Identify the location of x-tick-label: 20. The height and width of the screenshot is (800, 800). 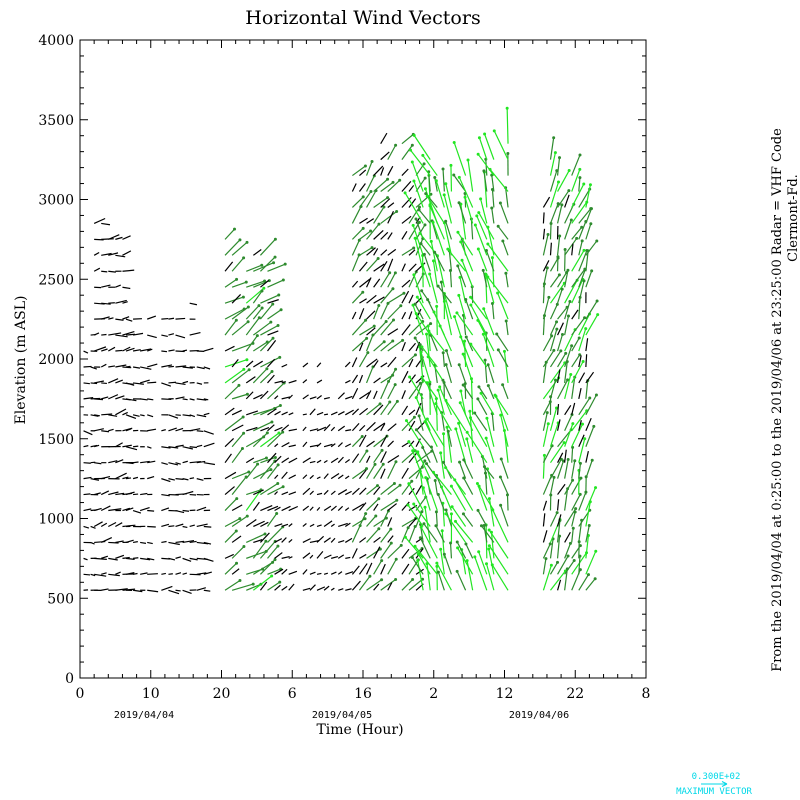
(222, 694).